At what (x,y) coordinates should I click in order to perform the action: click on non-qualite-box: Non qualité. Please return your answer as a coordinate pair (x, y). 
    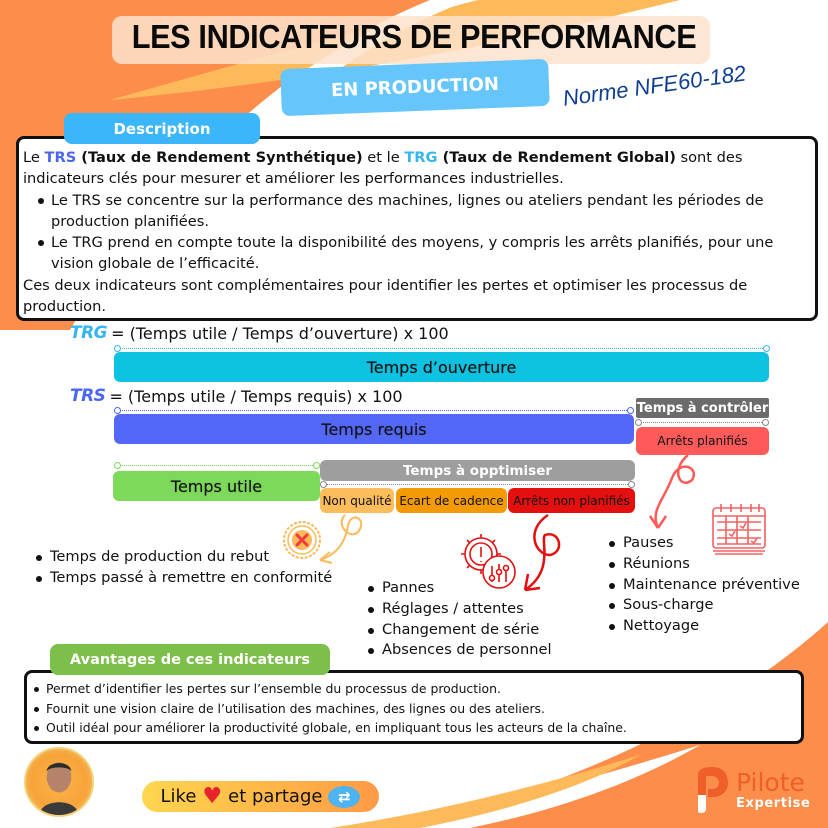
    Looking at the image, I should click on (357, 500).